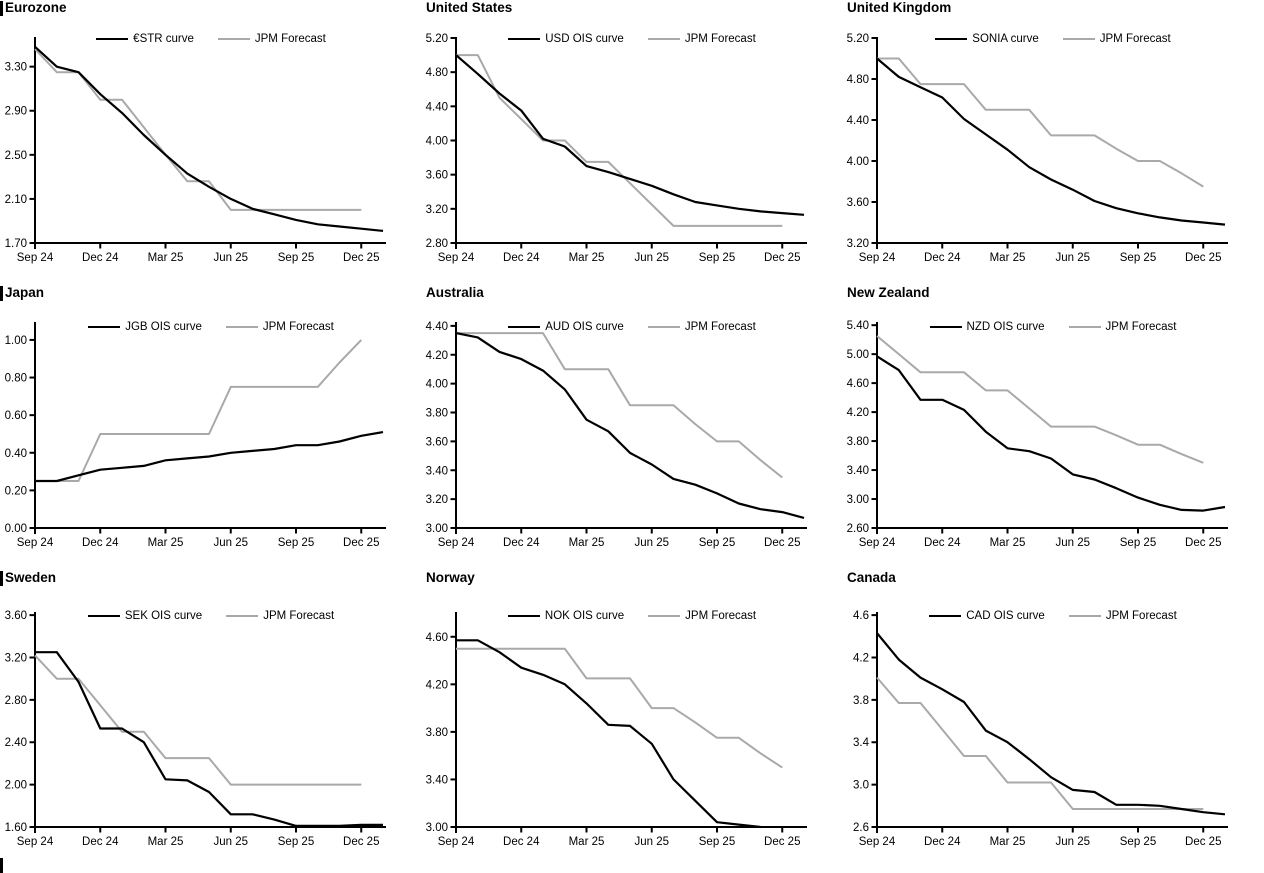 The height and width of the screenshot is (873, 1264). What do you see at coordinates (16, 491) in the screenshot?
I see `y-tick-label: 0.20` at bounding box center [16, 491].